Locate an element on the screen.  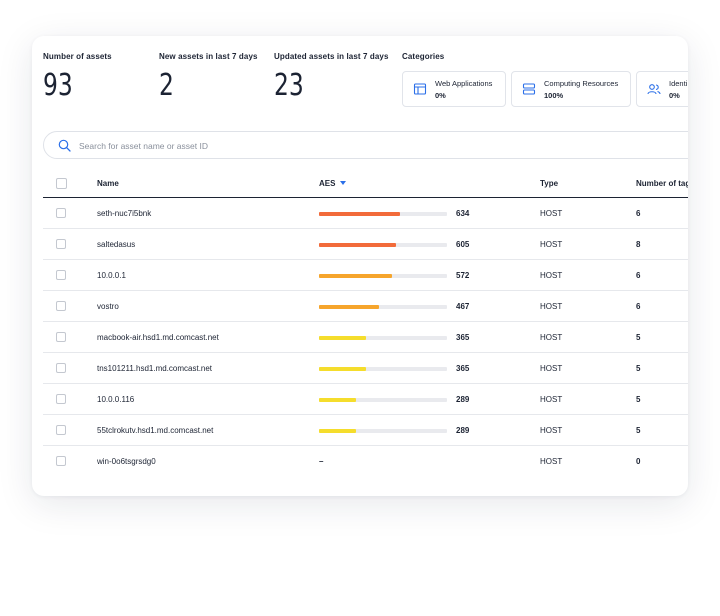
category-web-applications: Web Applications 0% is located at coordinates (454, 89).